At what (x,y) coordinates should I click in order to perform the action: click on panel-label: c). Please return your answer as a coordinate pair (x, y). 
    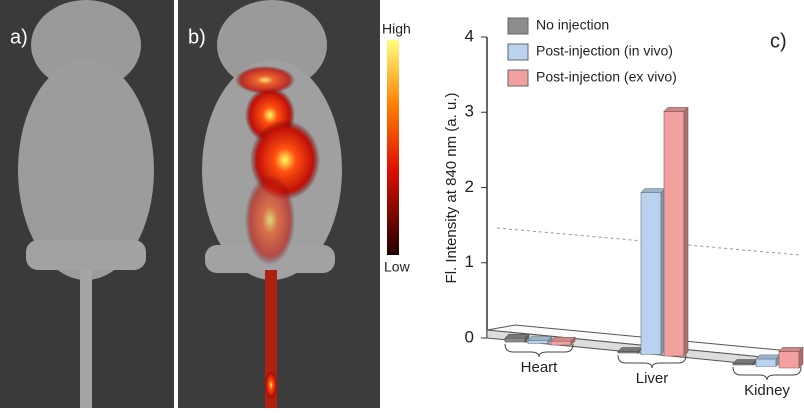
    Looking at the image, I should click on (778, 41).